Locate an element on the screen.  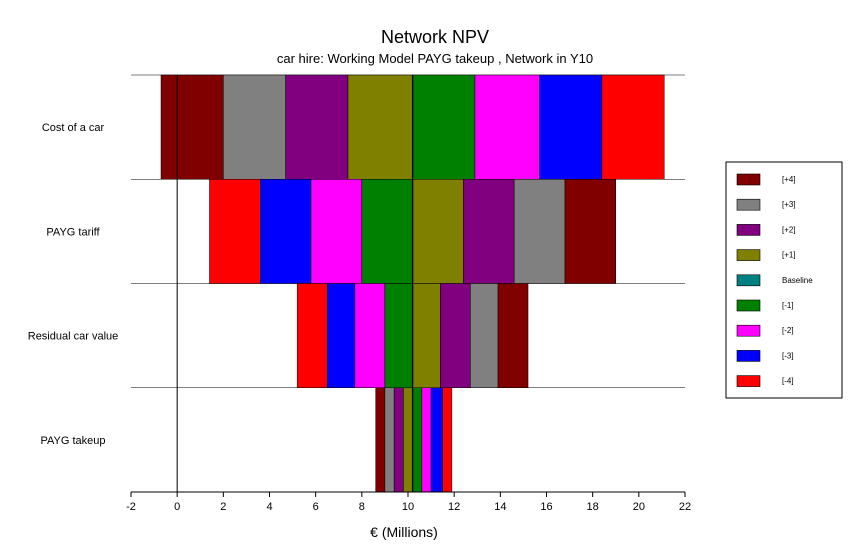
category-label: PAYG takeup is located at coordinates (72, 441).